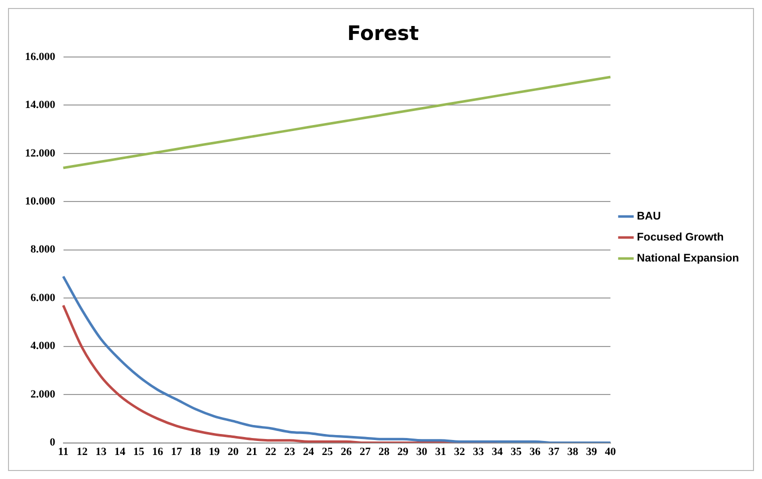 This screenshot has width=762, height=479. What do you see at coordinates (252, 452) in the screenshot?
I see `x-tick-label: 21` at bounding box center [252, 452].